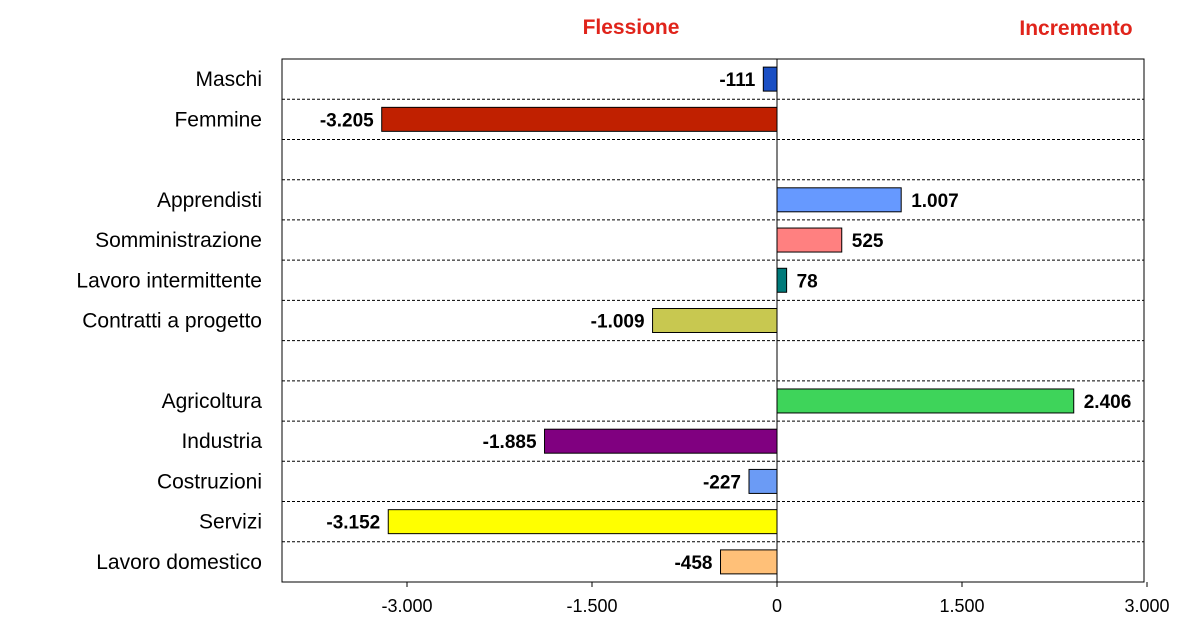 The image size is (1182, 619). What do you see at coordinates (693, 563) in the screenshot?
I see `value-label: -458` at bounding box center [693, 563].